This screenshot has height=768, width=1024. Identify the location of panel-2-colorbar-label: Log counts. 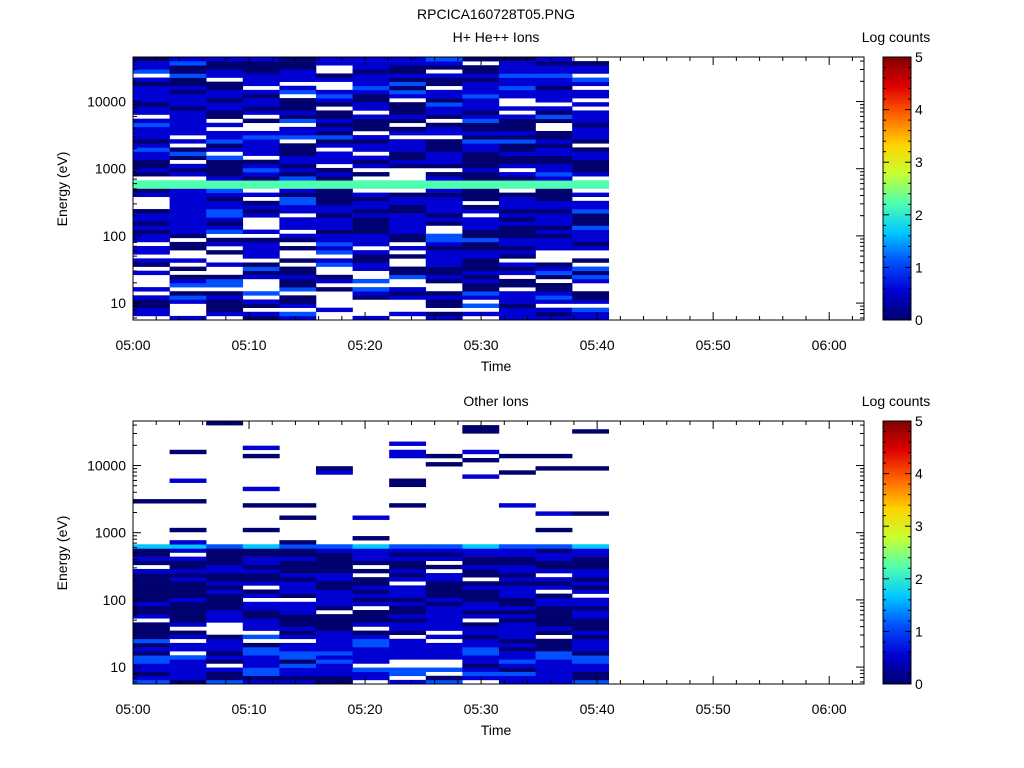
(896, 401).